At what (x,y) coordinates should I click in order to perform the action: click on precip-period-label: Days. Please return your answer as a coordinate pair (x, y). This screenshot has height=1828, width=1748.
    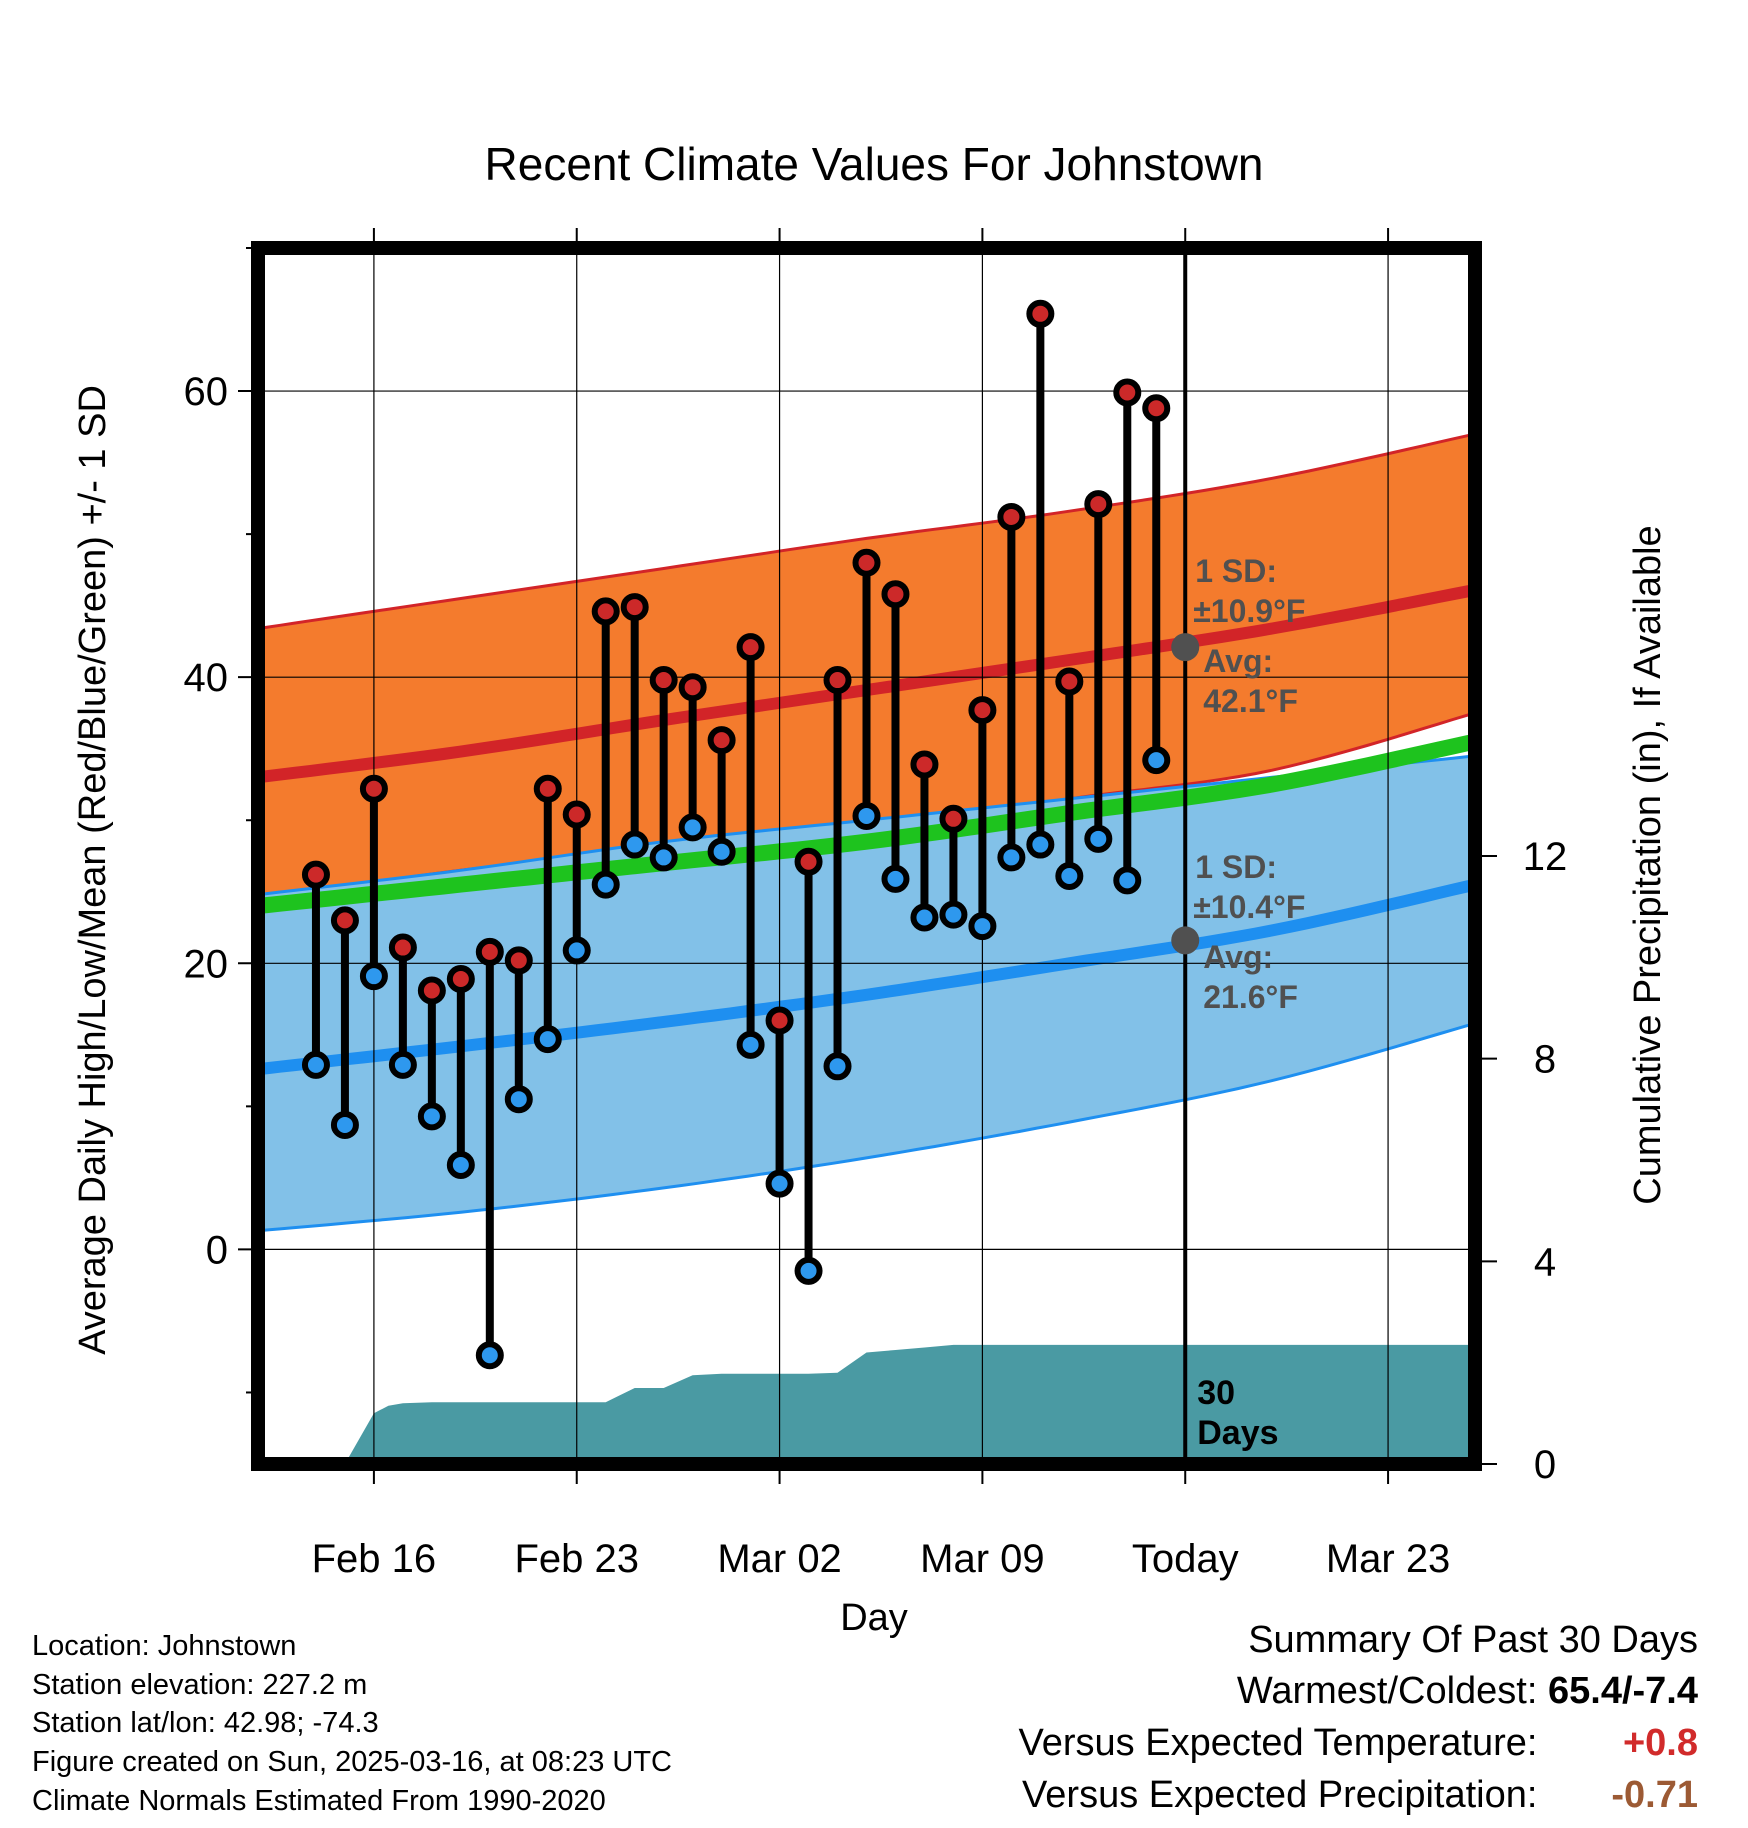
    Looking at the image, I should click on (1237, 1433).